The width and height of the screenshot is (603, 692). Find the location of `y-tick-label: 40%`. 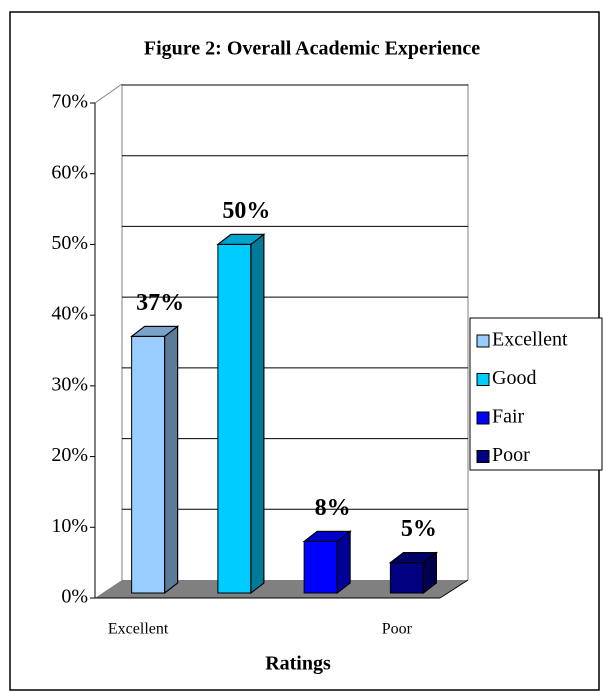

y-tick-label: 40% is located at coordinates (69, 314).